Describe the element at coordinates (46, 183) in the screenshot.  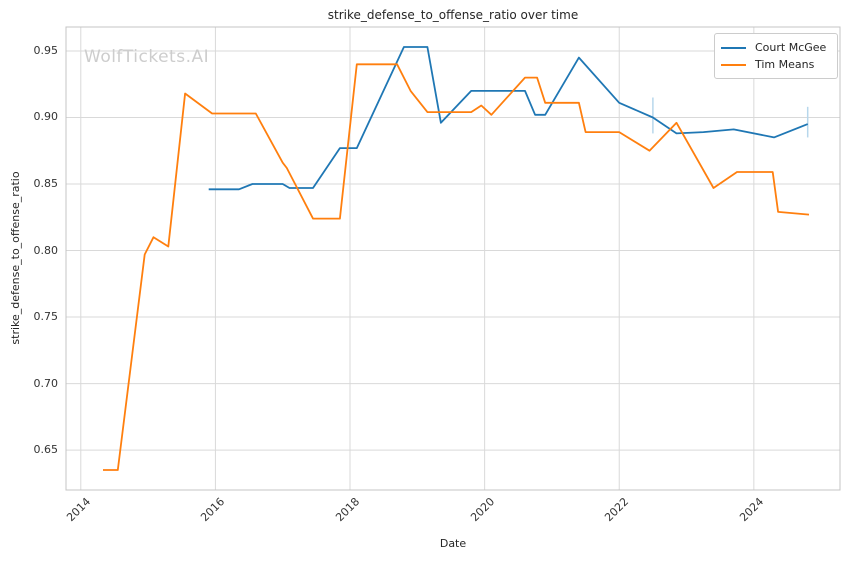
I see `y-tick-label: 0.85` at that location.